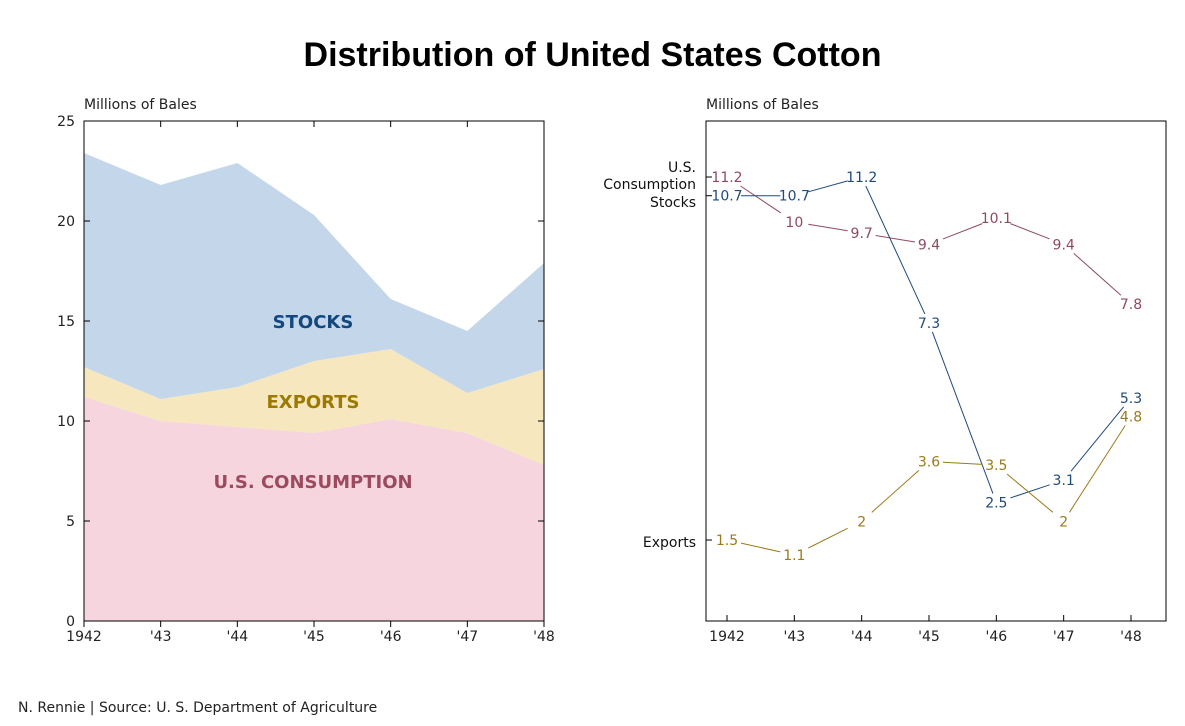  I want to click on area-stocks, so click(314, 276).